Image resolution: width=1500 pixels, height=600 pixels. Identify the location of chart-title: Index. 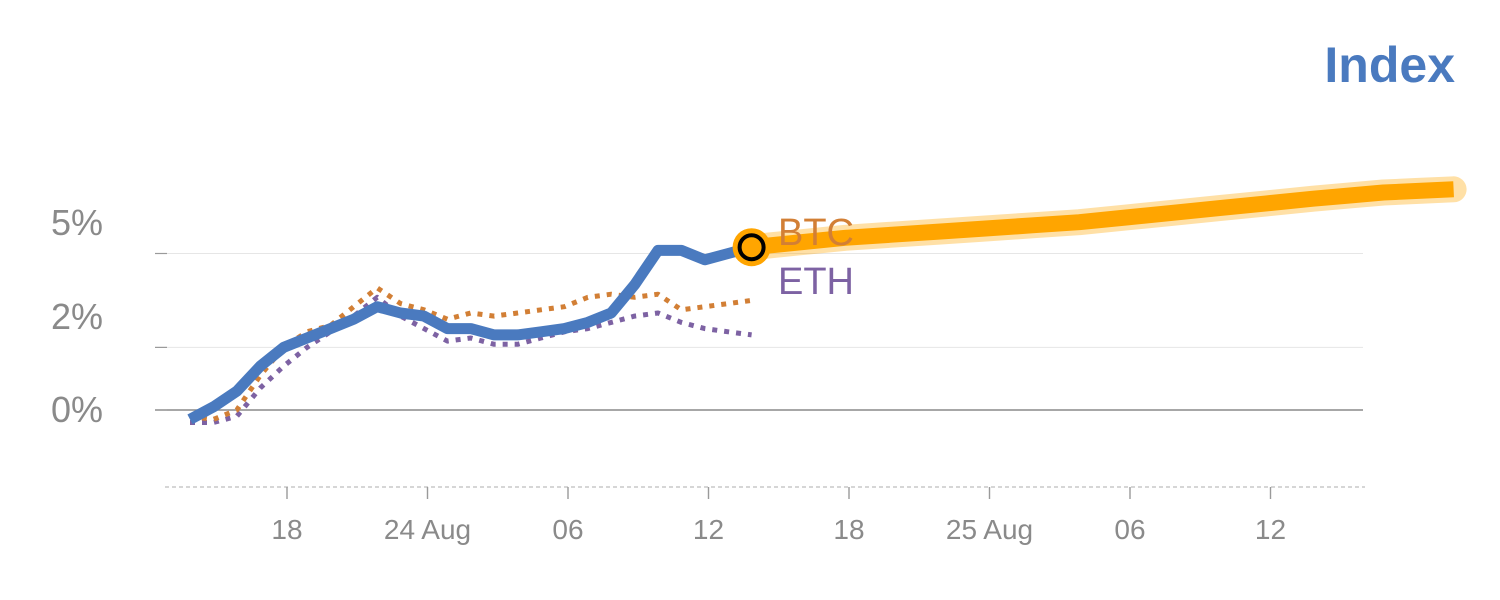
(1389, 65).